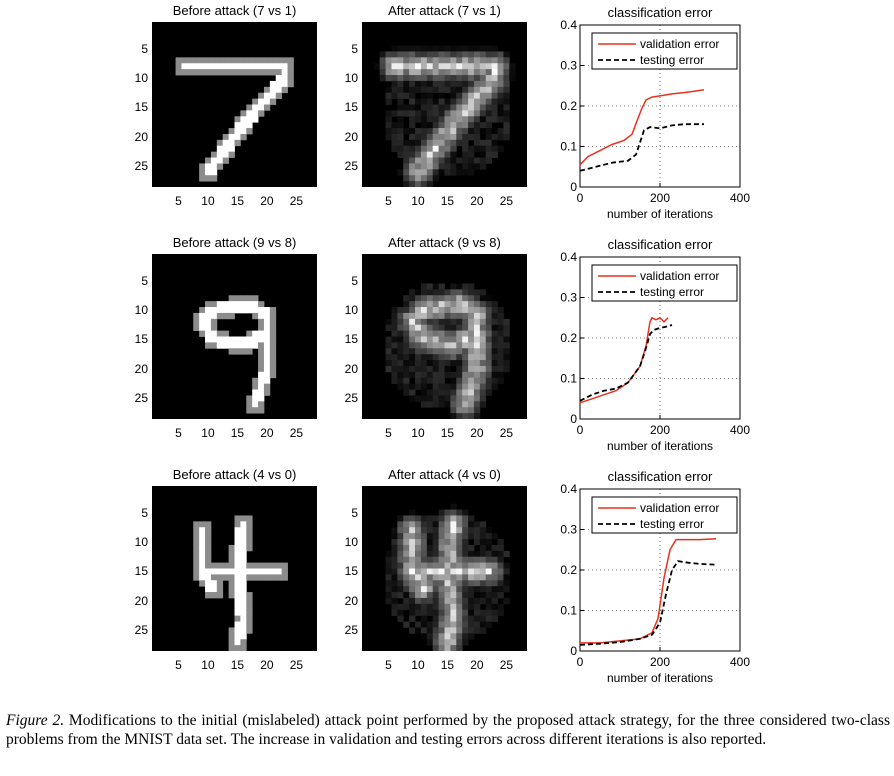 Image resolution: width=894 pixels, height=776 pixels. What do you see at coordinates (354, 48) in the screenshot?
I see `image-y-tick: 5` at bounding box center [354, 48].